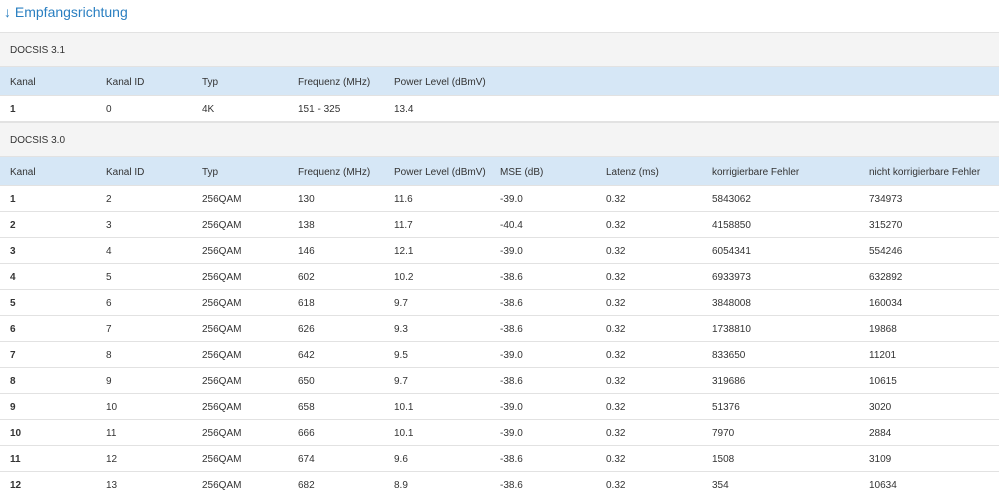  What do you see at coordinates (731, 303) in the screenshot?
I see `table-cell: 3848008` at bounding box center [731, 303].